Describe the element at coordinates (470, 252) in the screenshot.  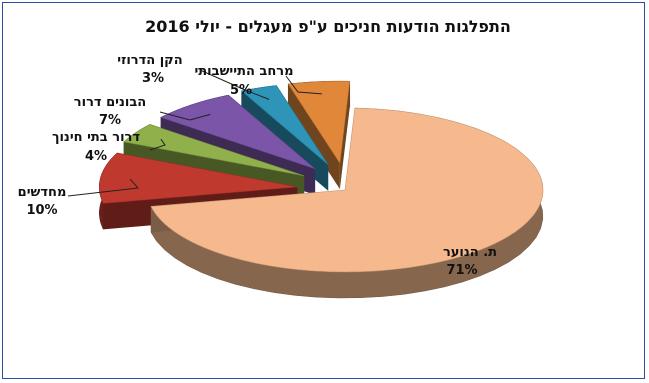
I see `slice-label-youth: ת. הנוער` at that location.